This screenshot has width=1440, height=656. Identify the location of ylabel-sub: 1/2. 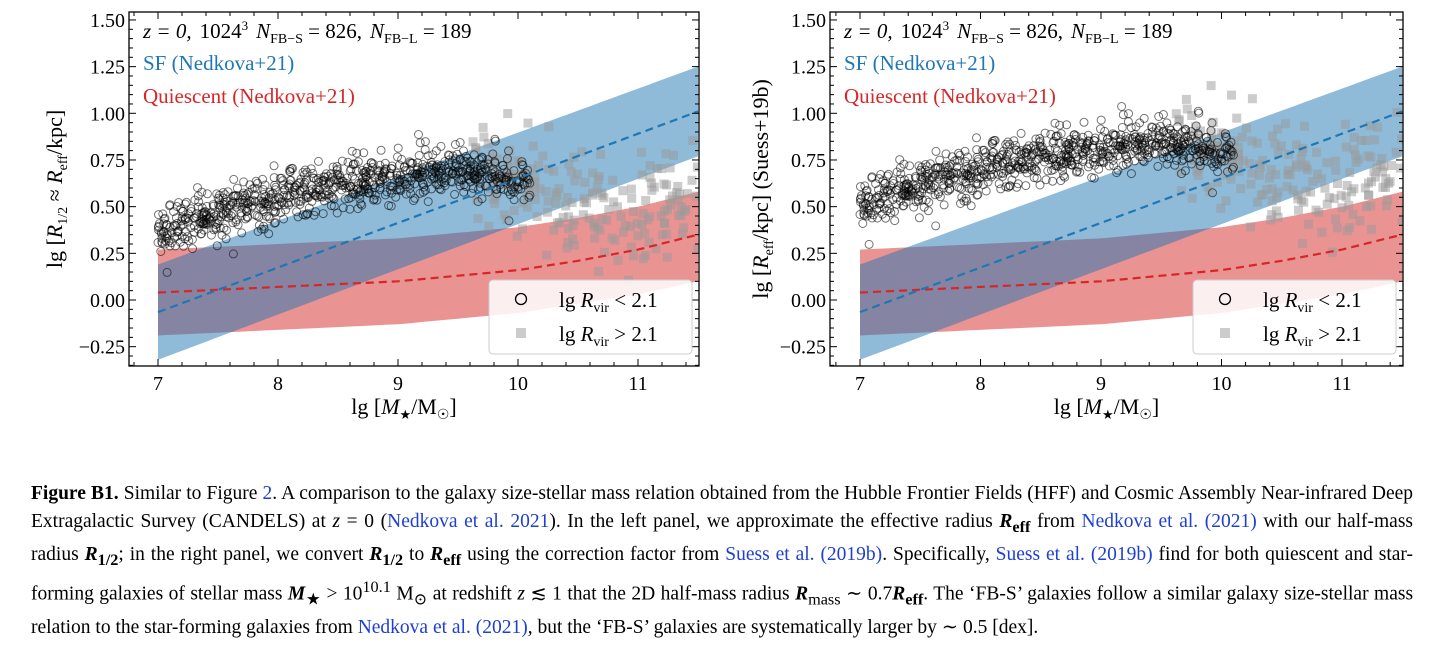
(63, 216).